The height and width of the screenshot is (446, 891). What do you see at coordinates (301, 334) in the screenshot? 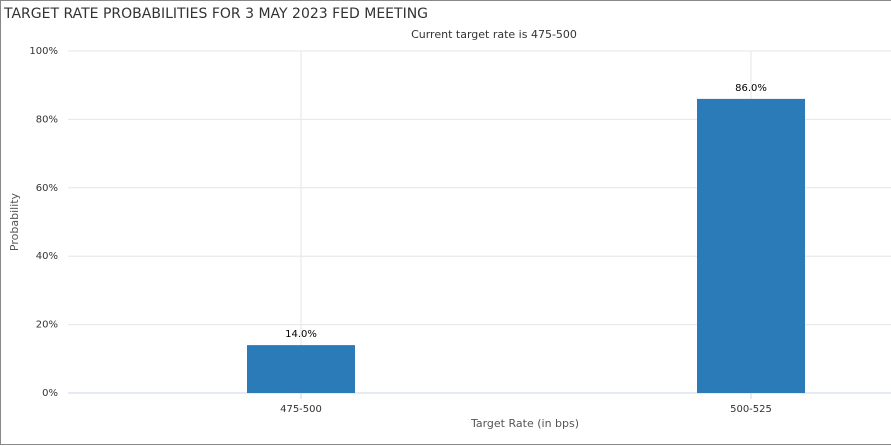
I see `data-label: 14.0%` at bounding box center [301, 334].